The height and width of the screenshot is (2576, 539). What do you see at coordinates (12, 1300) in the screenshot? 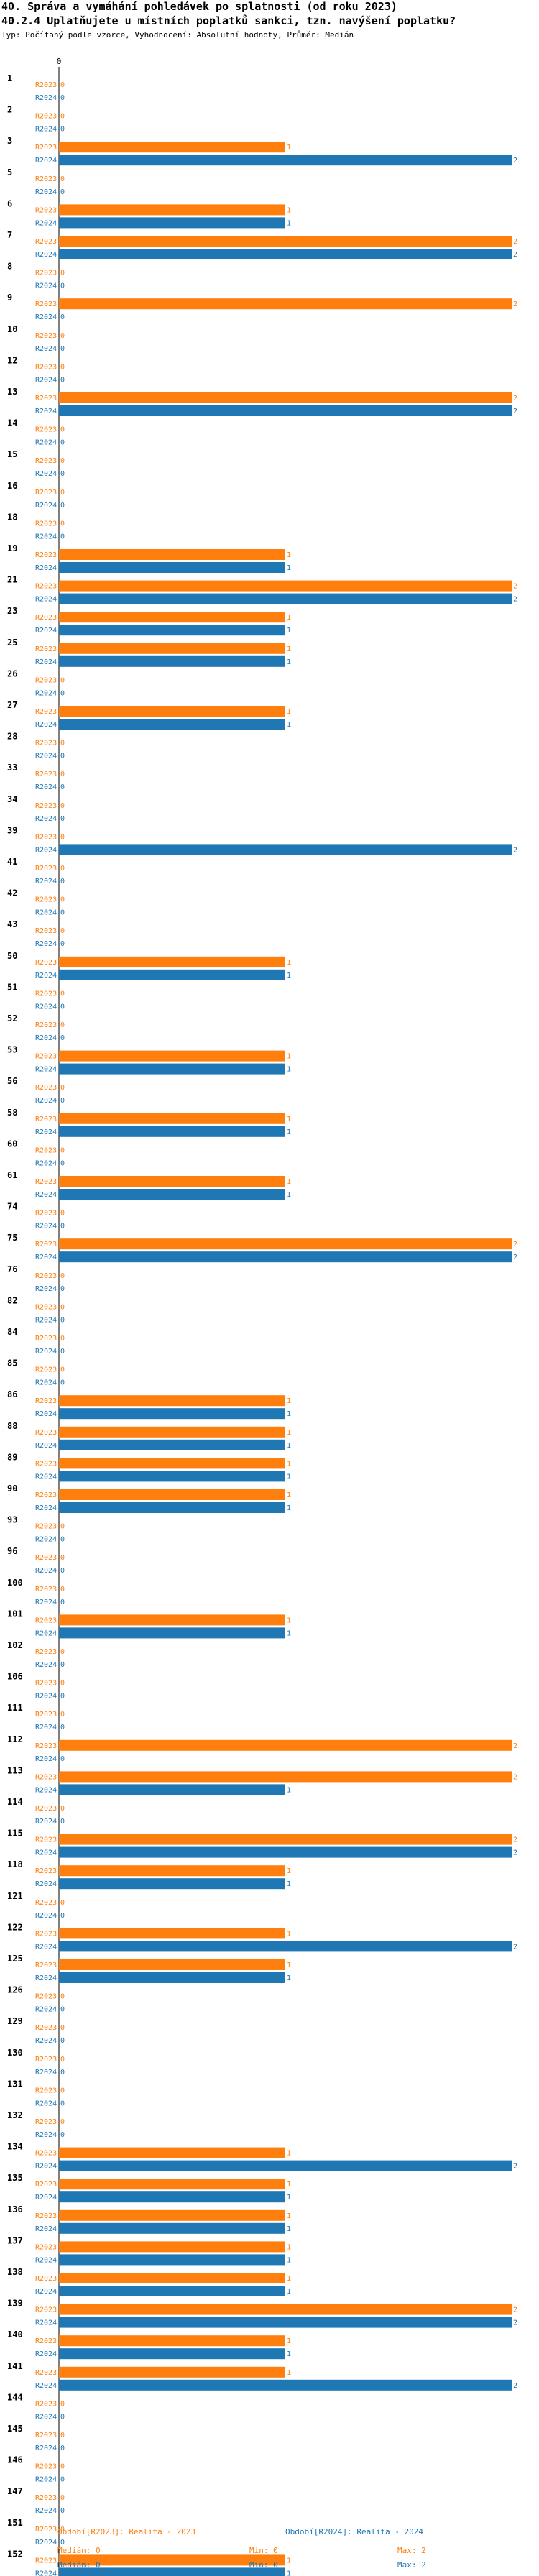
I see `category-label: 82` at bounding box center [12, 1300].